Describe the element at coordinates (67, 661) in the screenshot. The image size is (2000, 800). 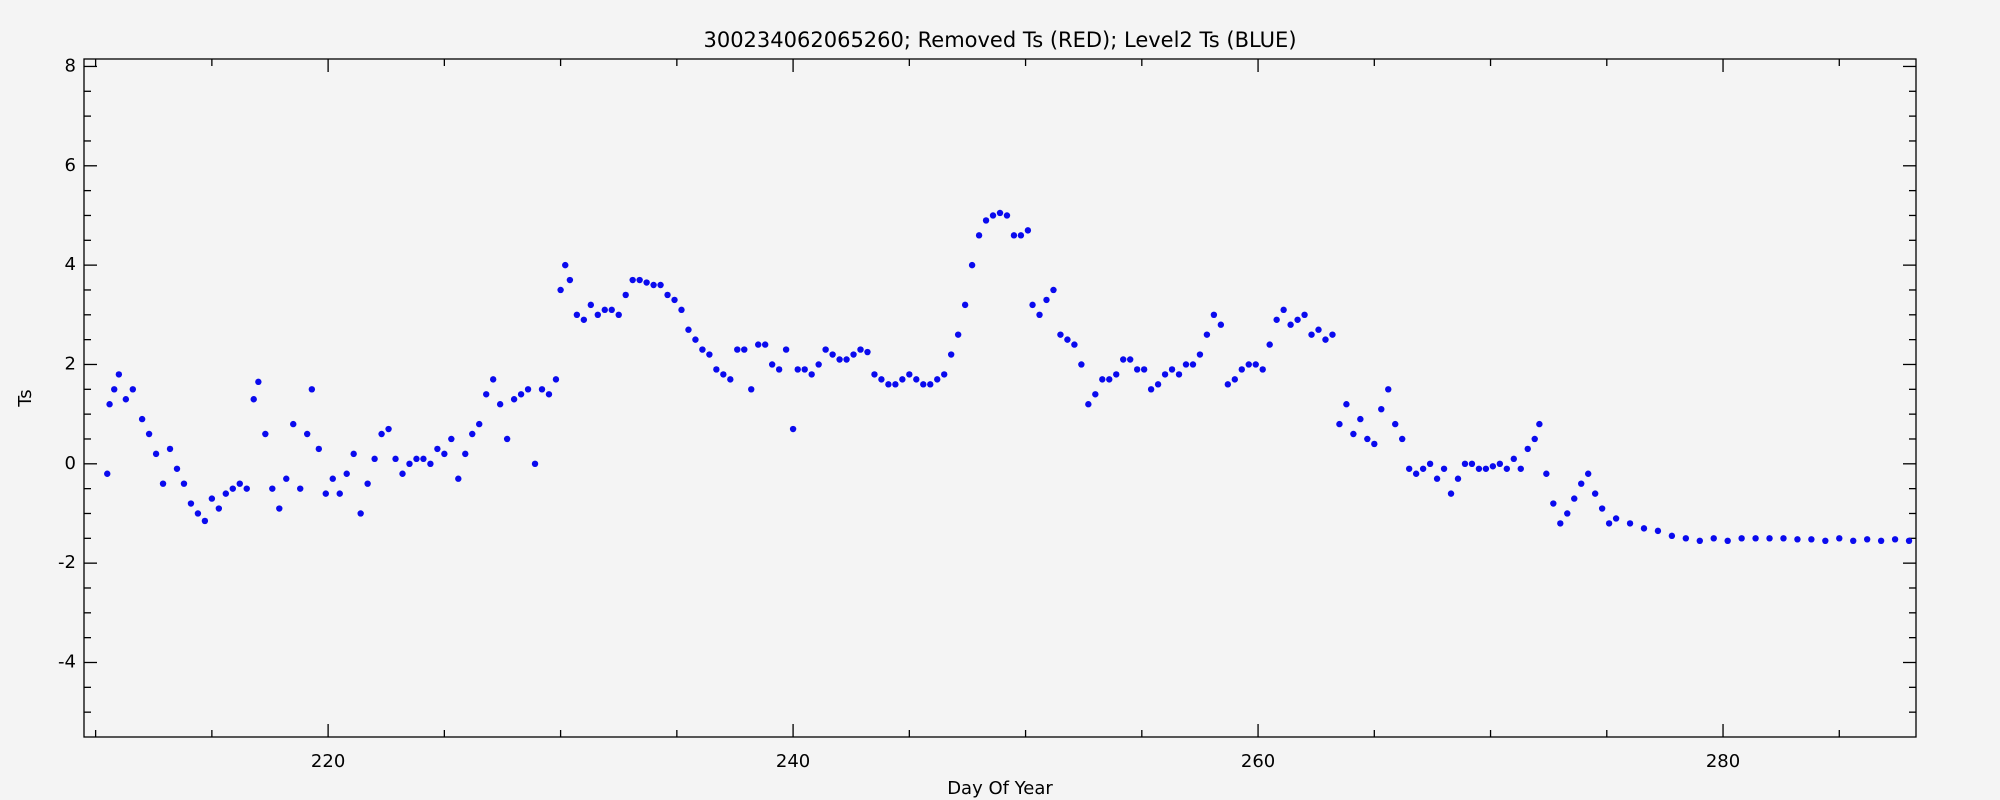
I see `y-tick-label: -4` at that location.